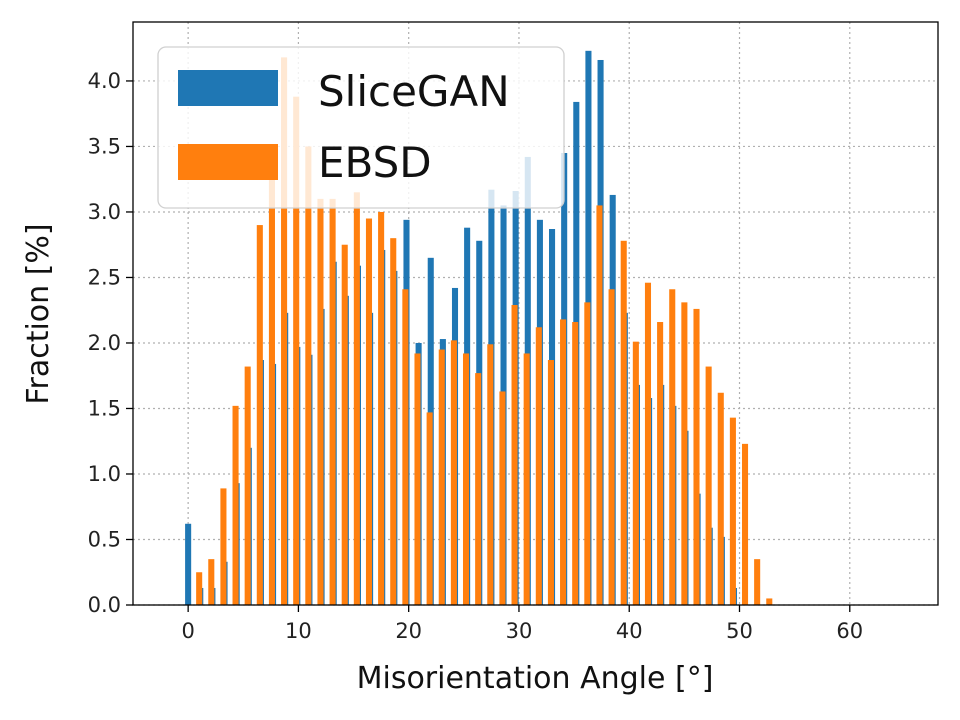 Image resolution: width=960 pixels, height=720 pixels. I want to click on y-tick-label: 2.0, so click(104, 343).